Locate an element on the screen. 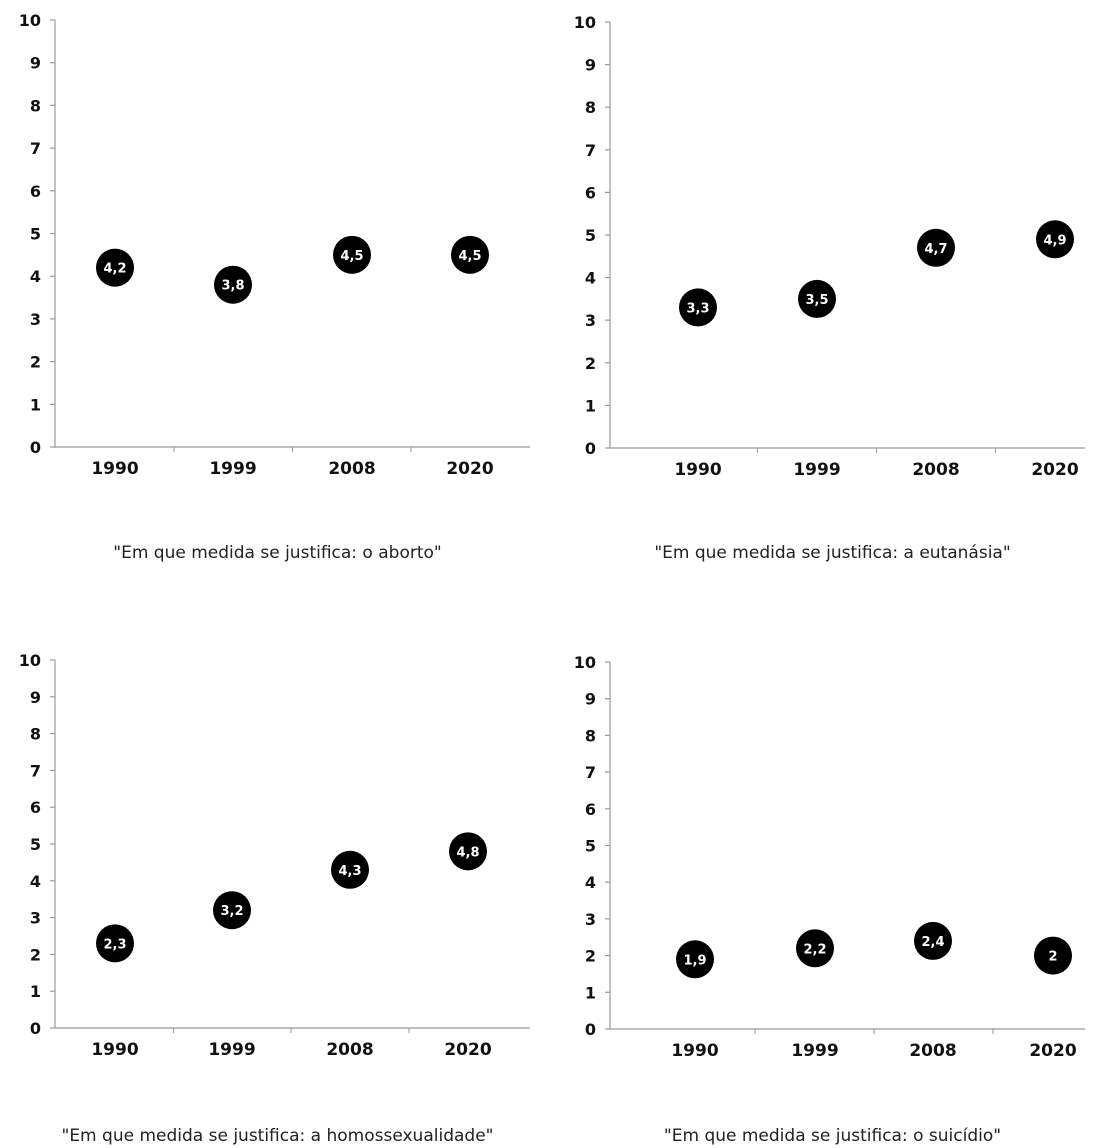  data-label: 3,3 is located at coordinates (697, 308).